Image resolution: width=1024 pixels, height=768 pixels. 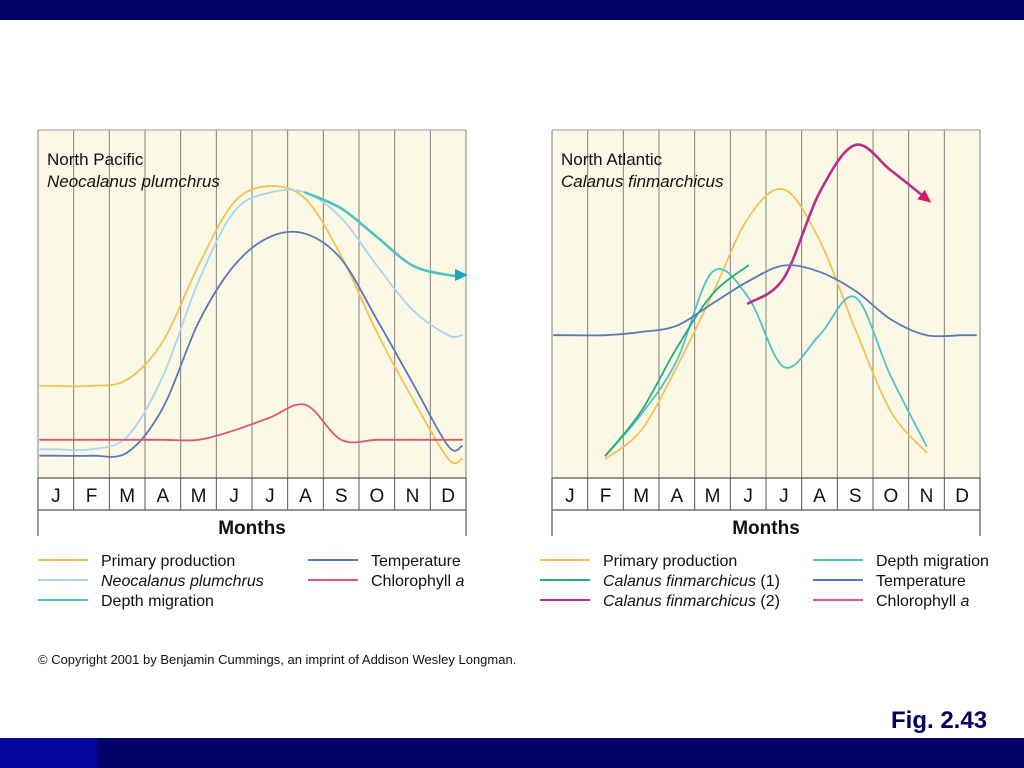 I want to click on legend-label: Calanus finmarchicus (2), so click(x=691, y=601).